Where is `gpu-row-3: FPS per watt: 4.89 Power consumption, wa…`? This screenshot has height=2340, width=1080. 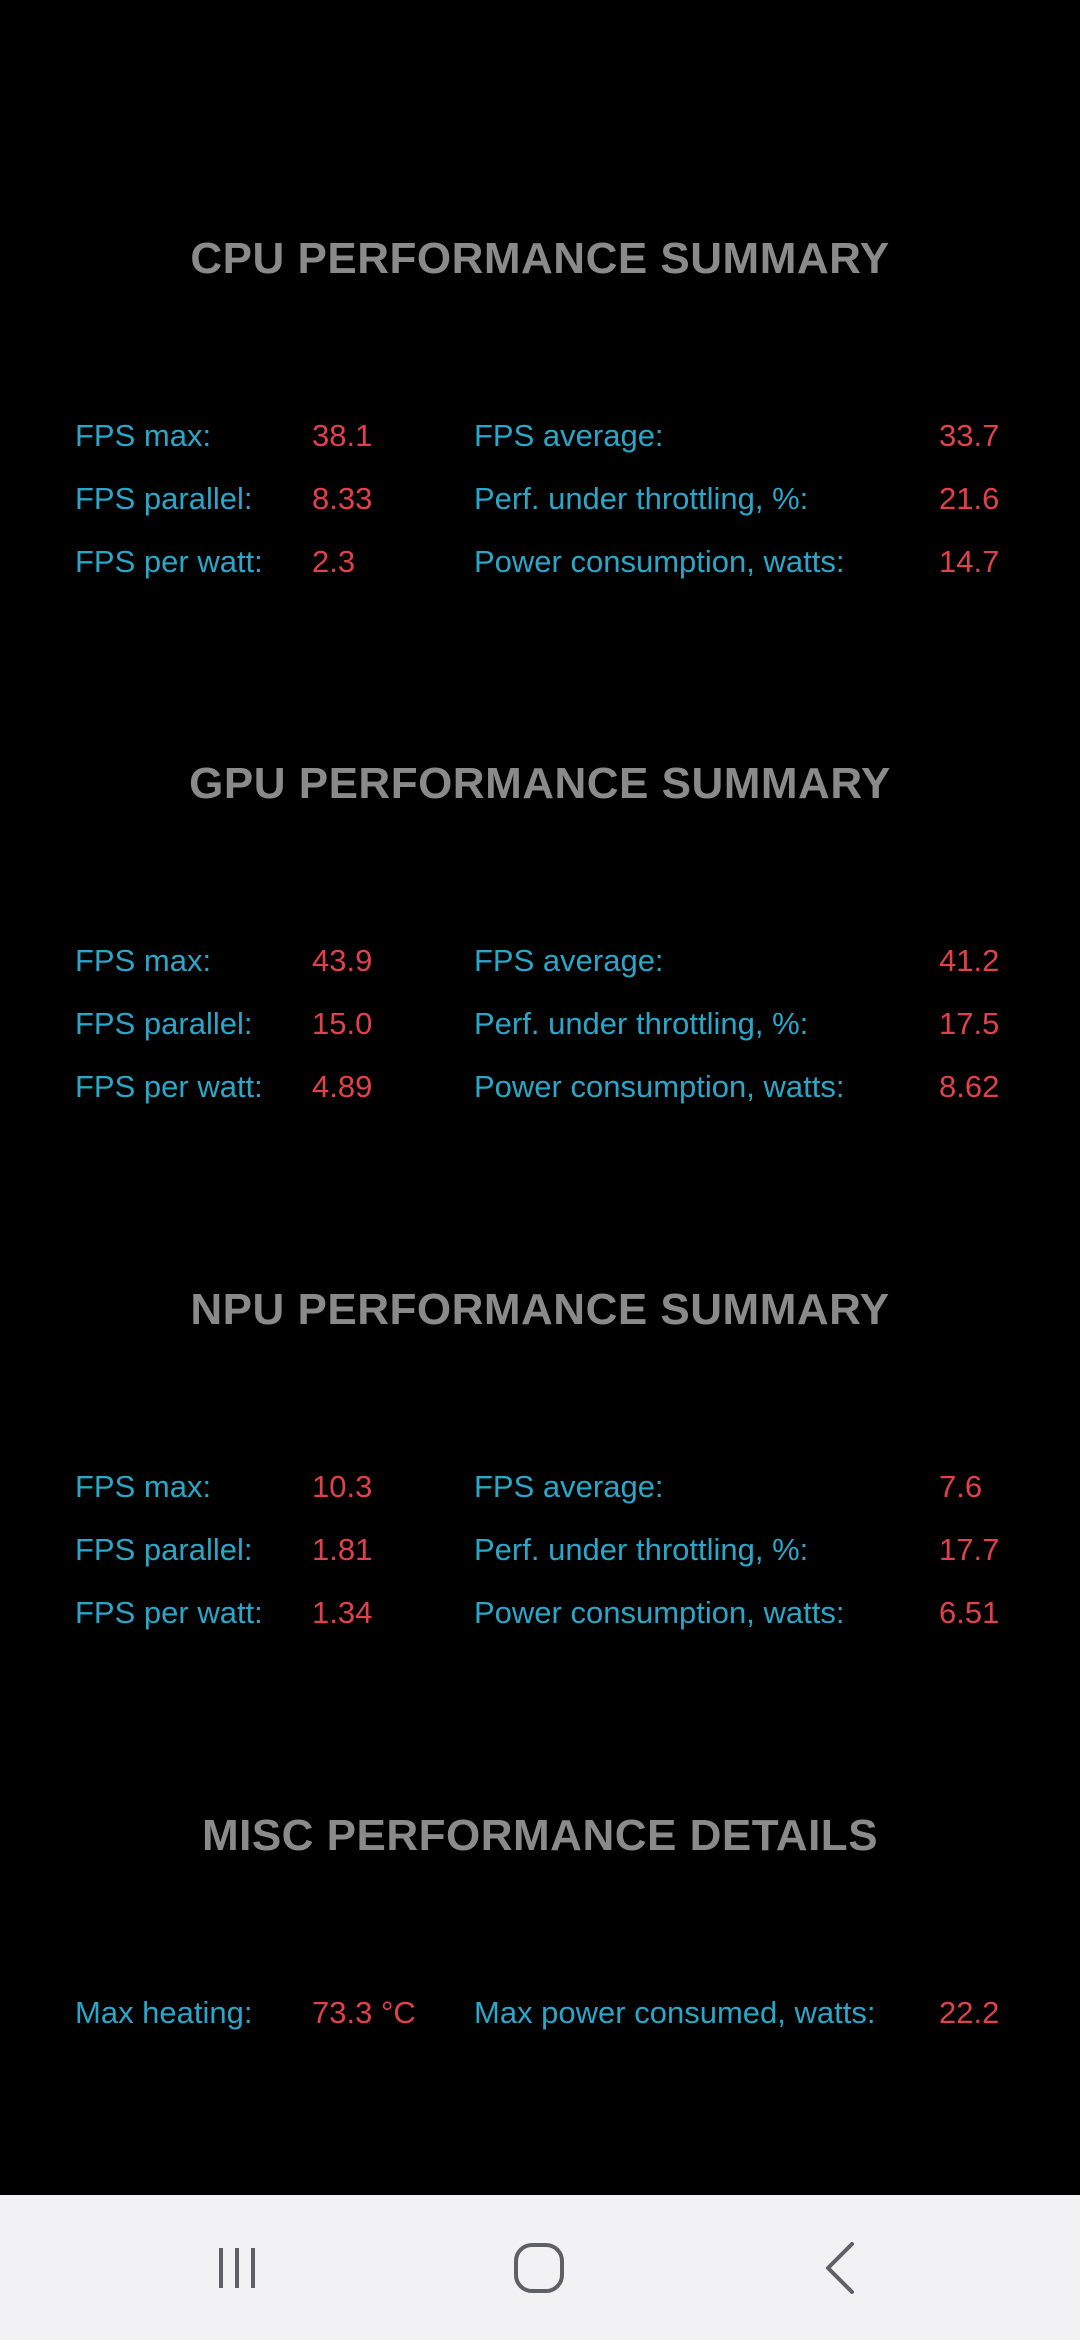
gpu-row-3: FPS per watt: 4.89 Power consumption, wa… is located at coordinates (540, 1093).